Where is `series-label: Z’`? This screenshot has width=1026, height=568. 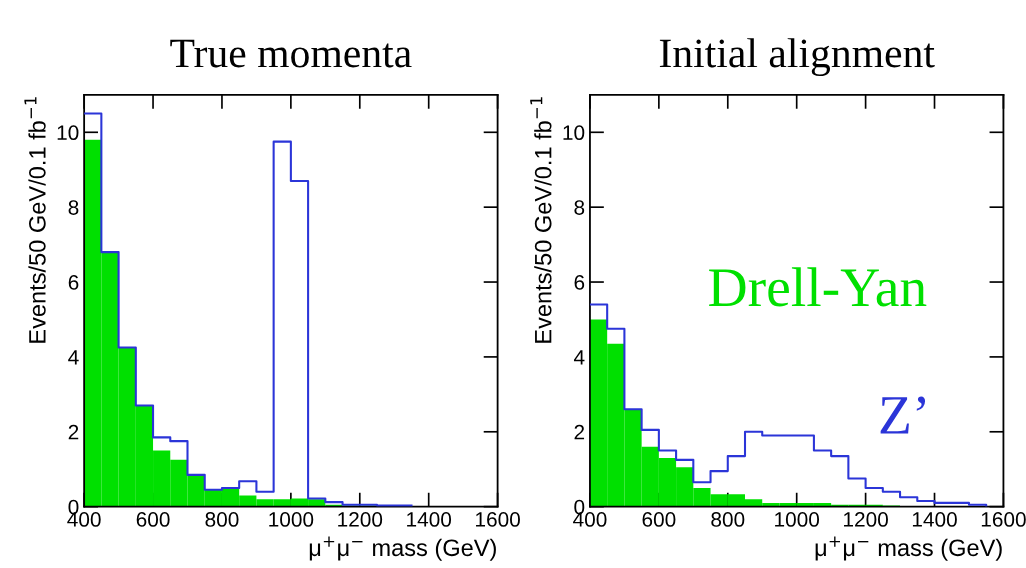 series-label: Z’ is located at coordinates (903, 415).